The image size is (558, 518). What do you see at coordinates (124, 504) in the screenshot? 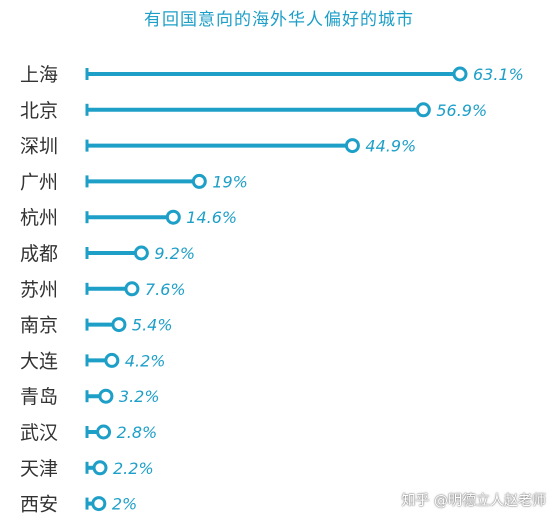
I see `value-label: 2%` at bounding box center [124, 504].